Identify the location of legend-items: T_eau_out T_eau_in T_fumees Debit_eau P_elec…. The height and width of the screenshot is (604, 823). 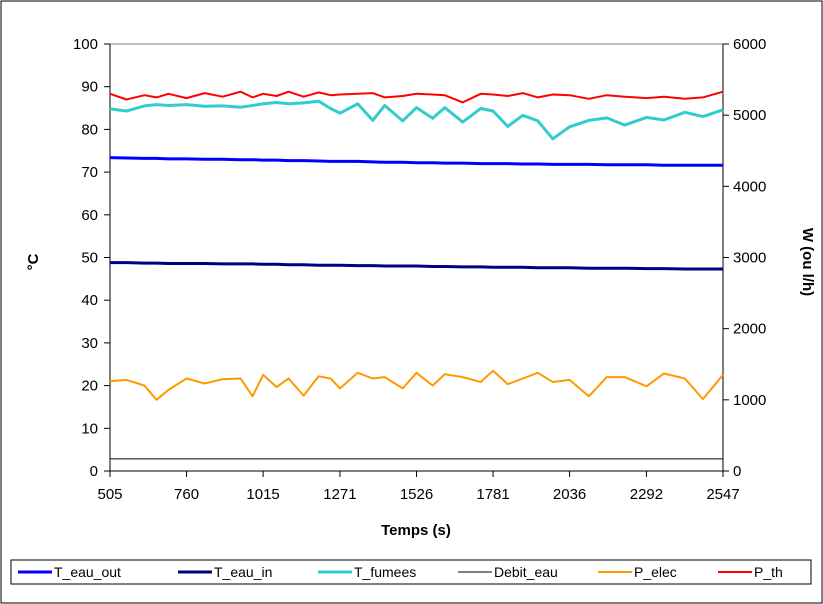
(400, 572).